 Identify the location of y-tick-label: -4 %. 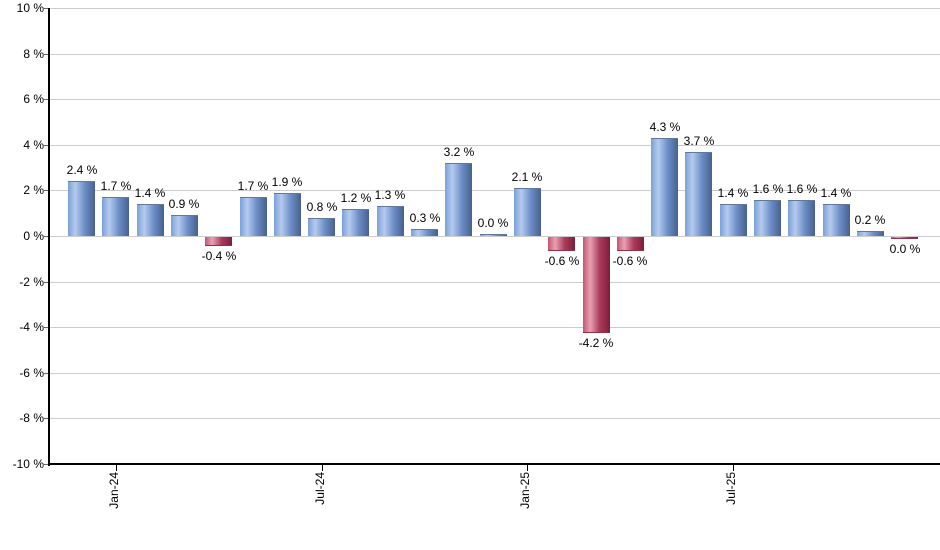
(31, 327).